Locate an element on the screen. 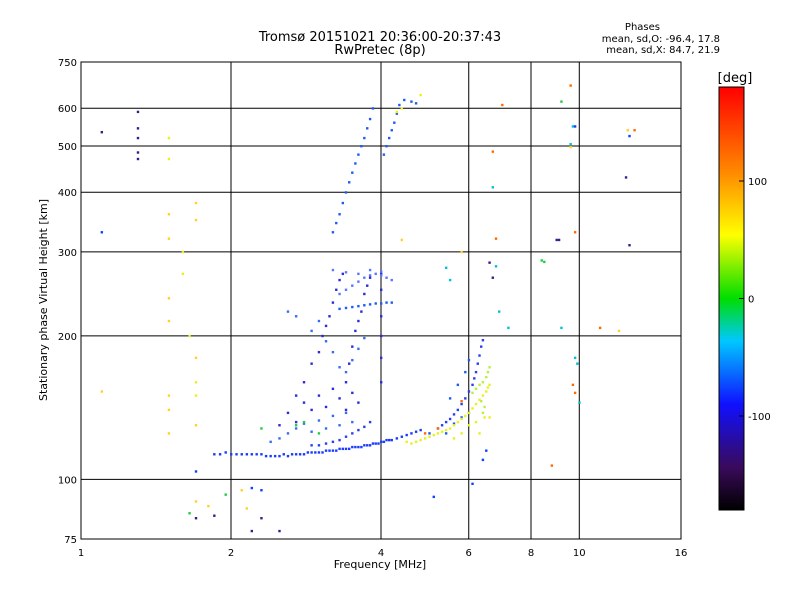 The height and width of the screenshot is (600, 800). y-tick-labels: 75 100 200 300 400 500 600 750 is located at coordinates (67, 302).